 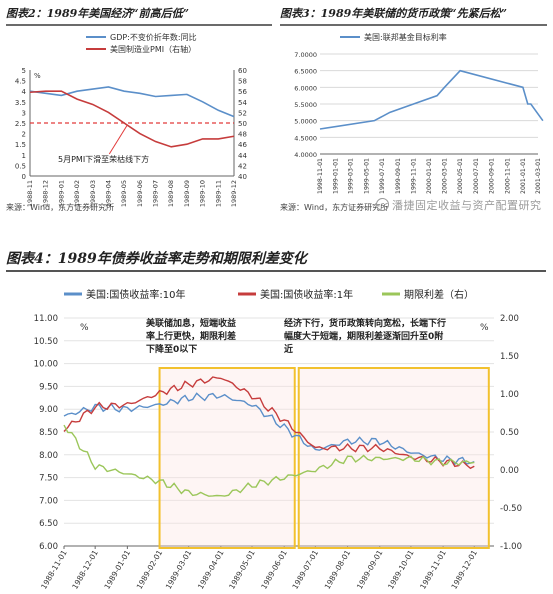 I want to click on y-right-tick-label: 40, so click(x=242, y=177).